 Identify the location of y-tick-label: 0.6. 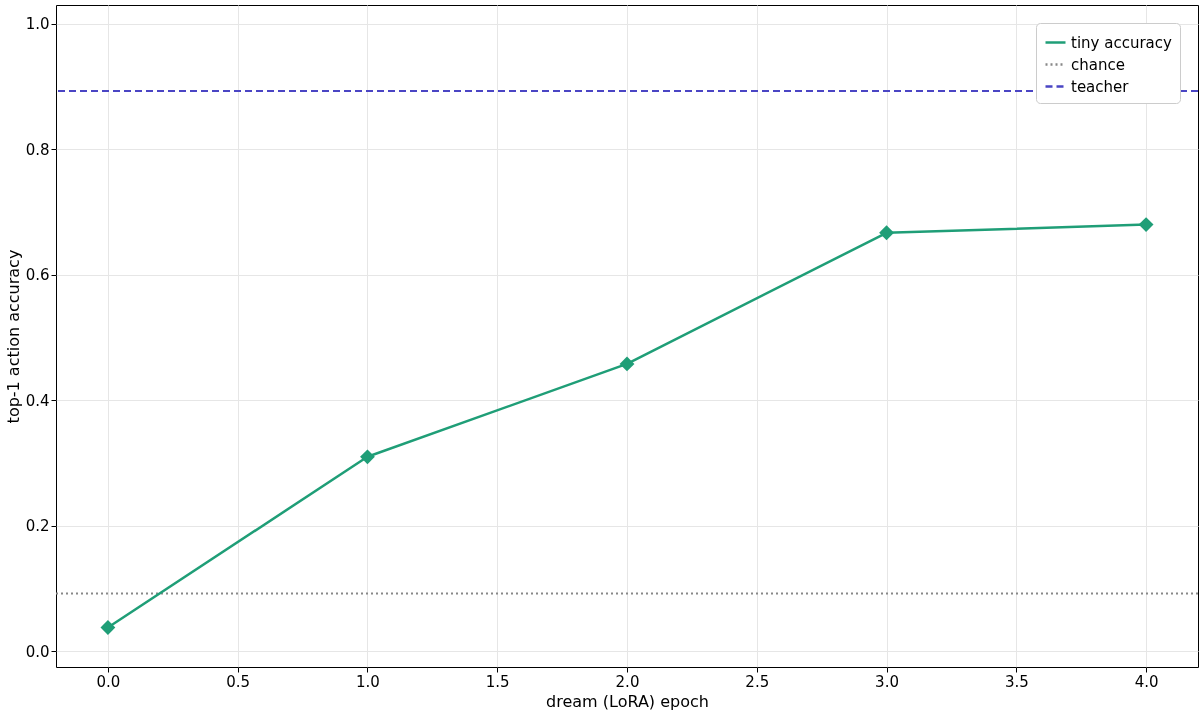
(37, 275).